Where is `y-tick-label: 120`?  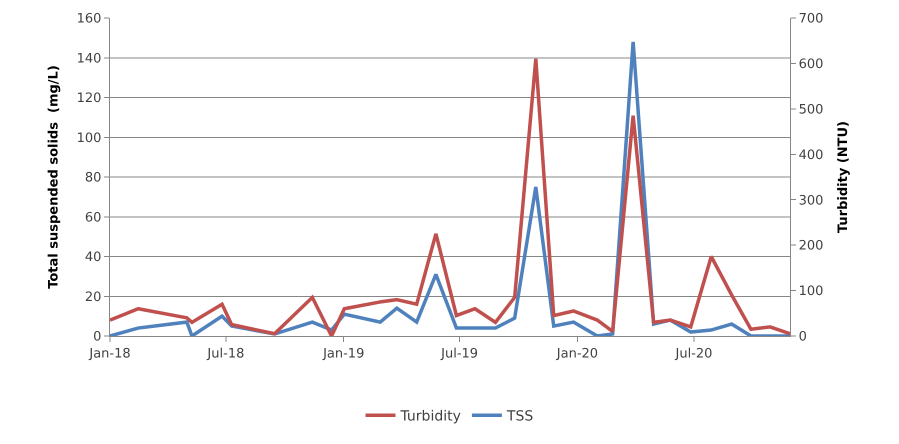
y-tick-label: 120 is located at coordinates (89, 98).